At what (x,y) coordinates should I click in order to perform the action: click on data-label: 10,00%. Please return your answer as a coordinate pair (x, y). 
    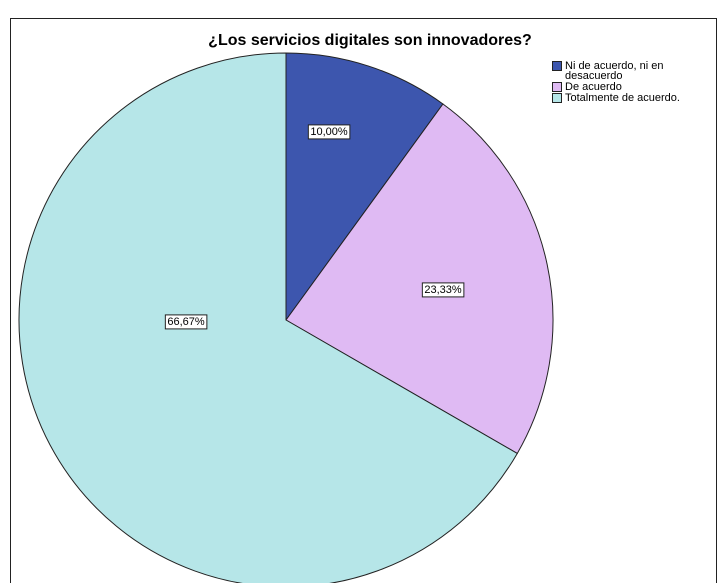
    Looking at the image, I should click on (329, 132).